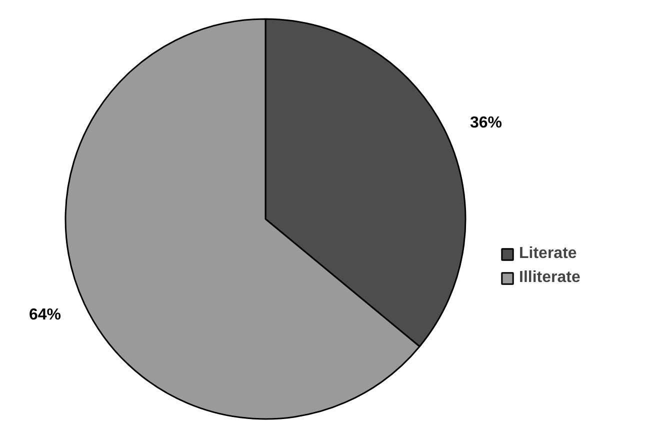 The height and width of the screenshot is (437, 670). I want to click on data-label: 36%, so click(486, 123).